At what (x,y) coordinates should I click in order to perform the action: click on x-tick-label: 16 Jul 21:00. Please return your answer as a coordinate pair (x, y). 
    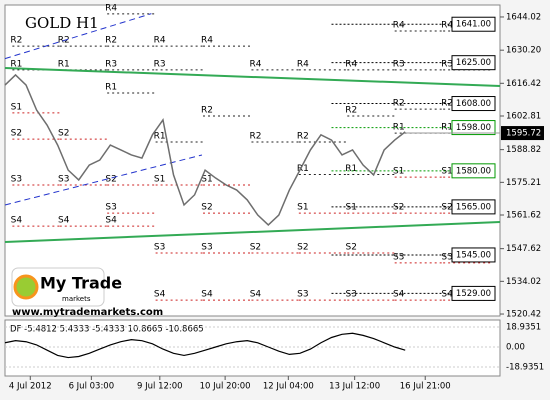
    Looking at the image, I should click on (425, 387).